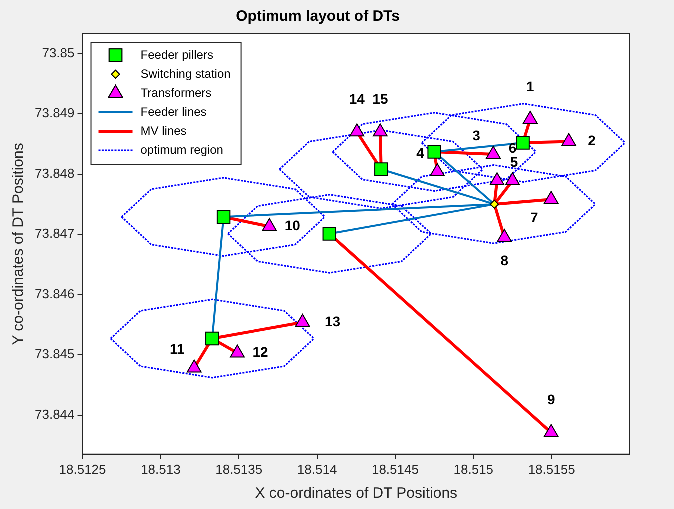 Image resolution: width=674 pixels, height=509 pixels. What do you see at coordinates (54, 414) in the screenshot?
I see `y-tick-label: 73.844` at bounding box center [54, 414].